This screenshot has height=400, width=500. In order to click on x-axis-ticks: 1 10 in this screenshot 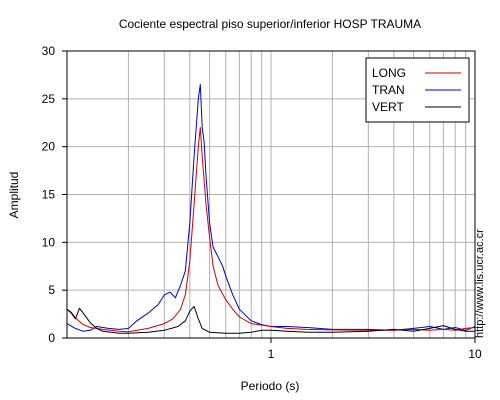, I will do `click(375, 349)`.